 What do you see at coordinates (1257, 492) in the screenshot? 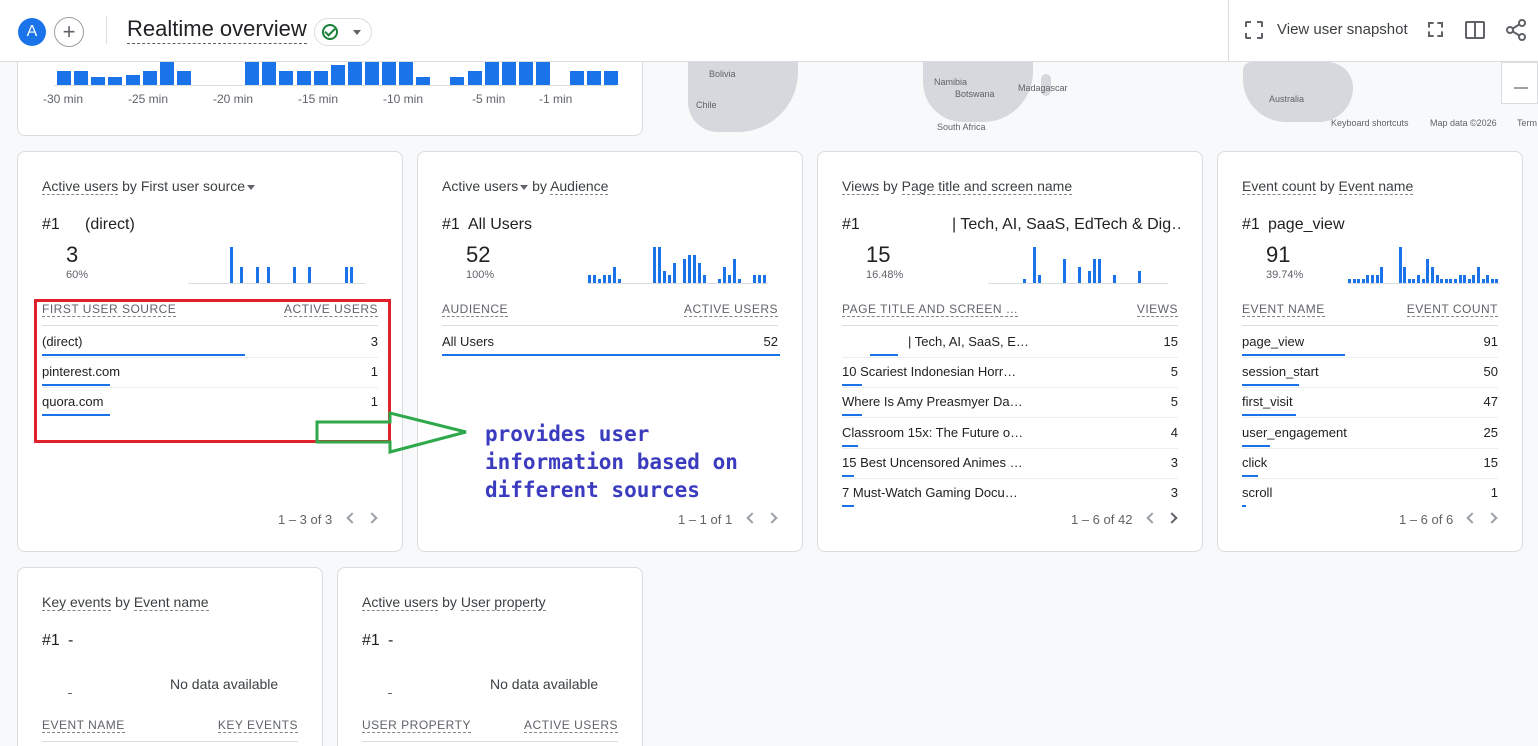
I see `row-label: scroll` at bounding box center [1257, 492].